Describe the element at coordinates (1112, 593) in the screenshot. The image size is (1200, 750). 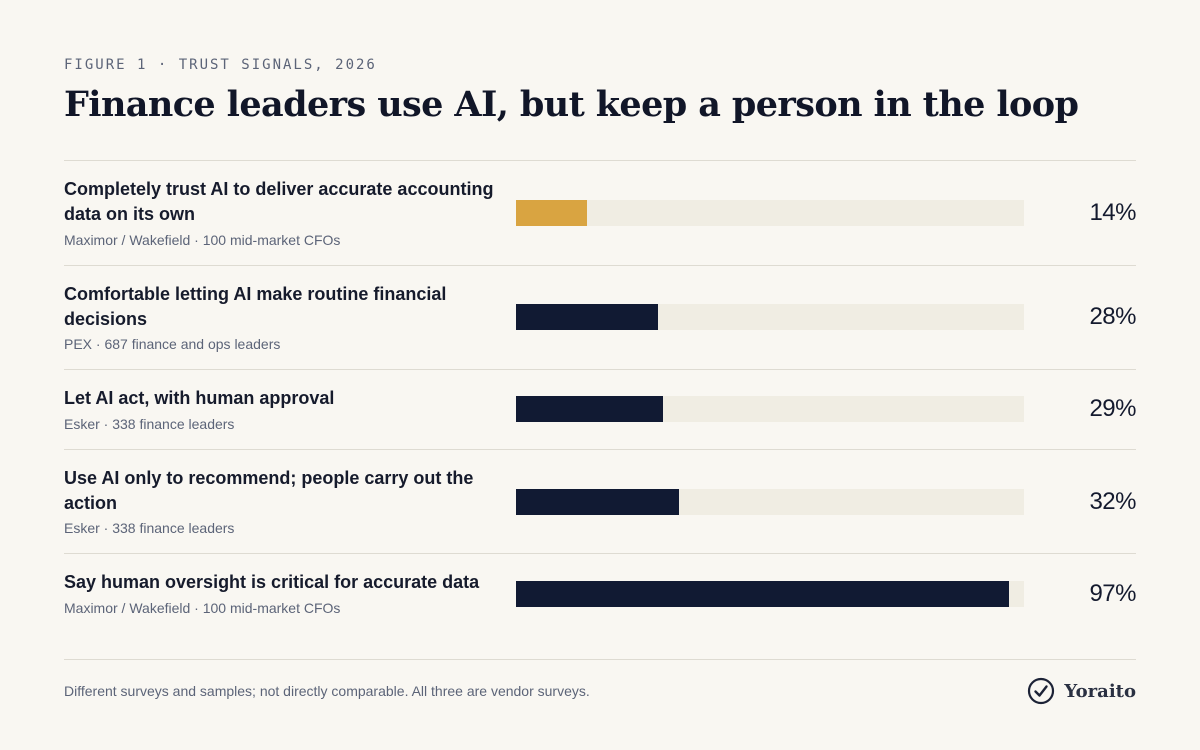
I see `value-label: 97%` at that location.